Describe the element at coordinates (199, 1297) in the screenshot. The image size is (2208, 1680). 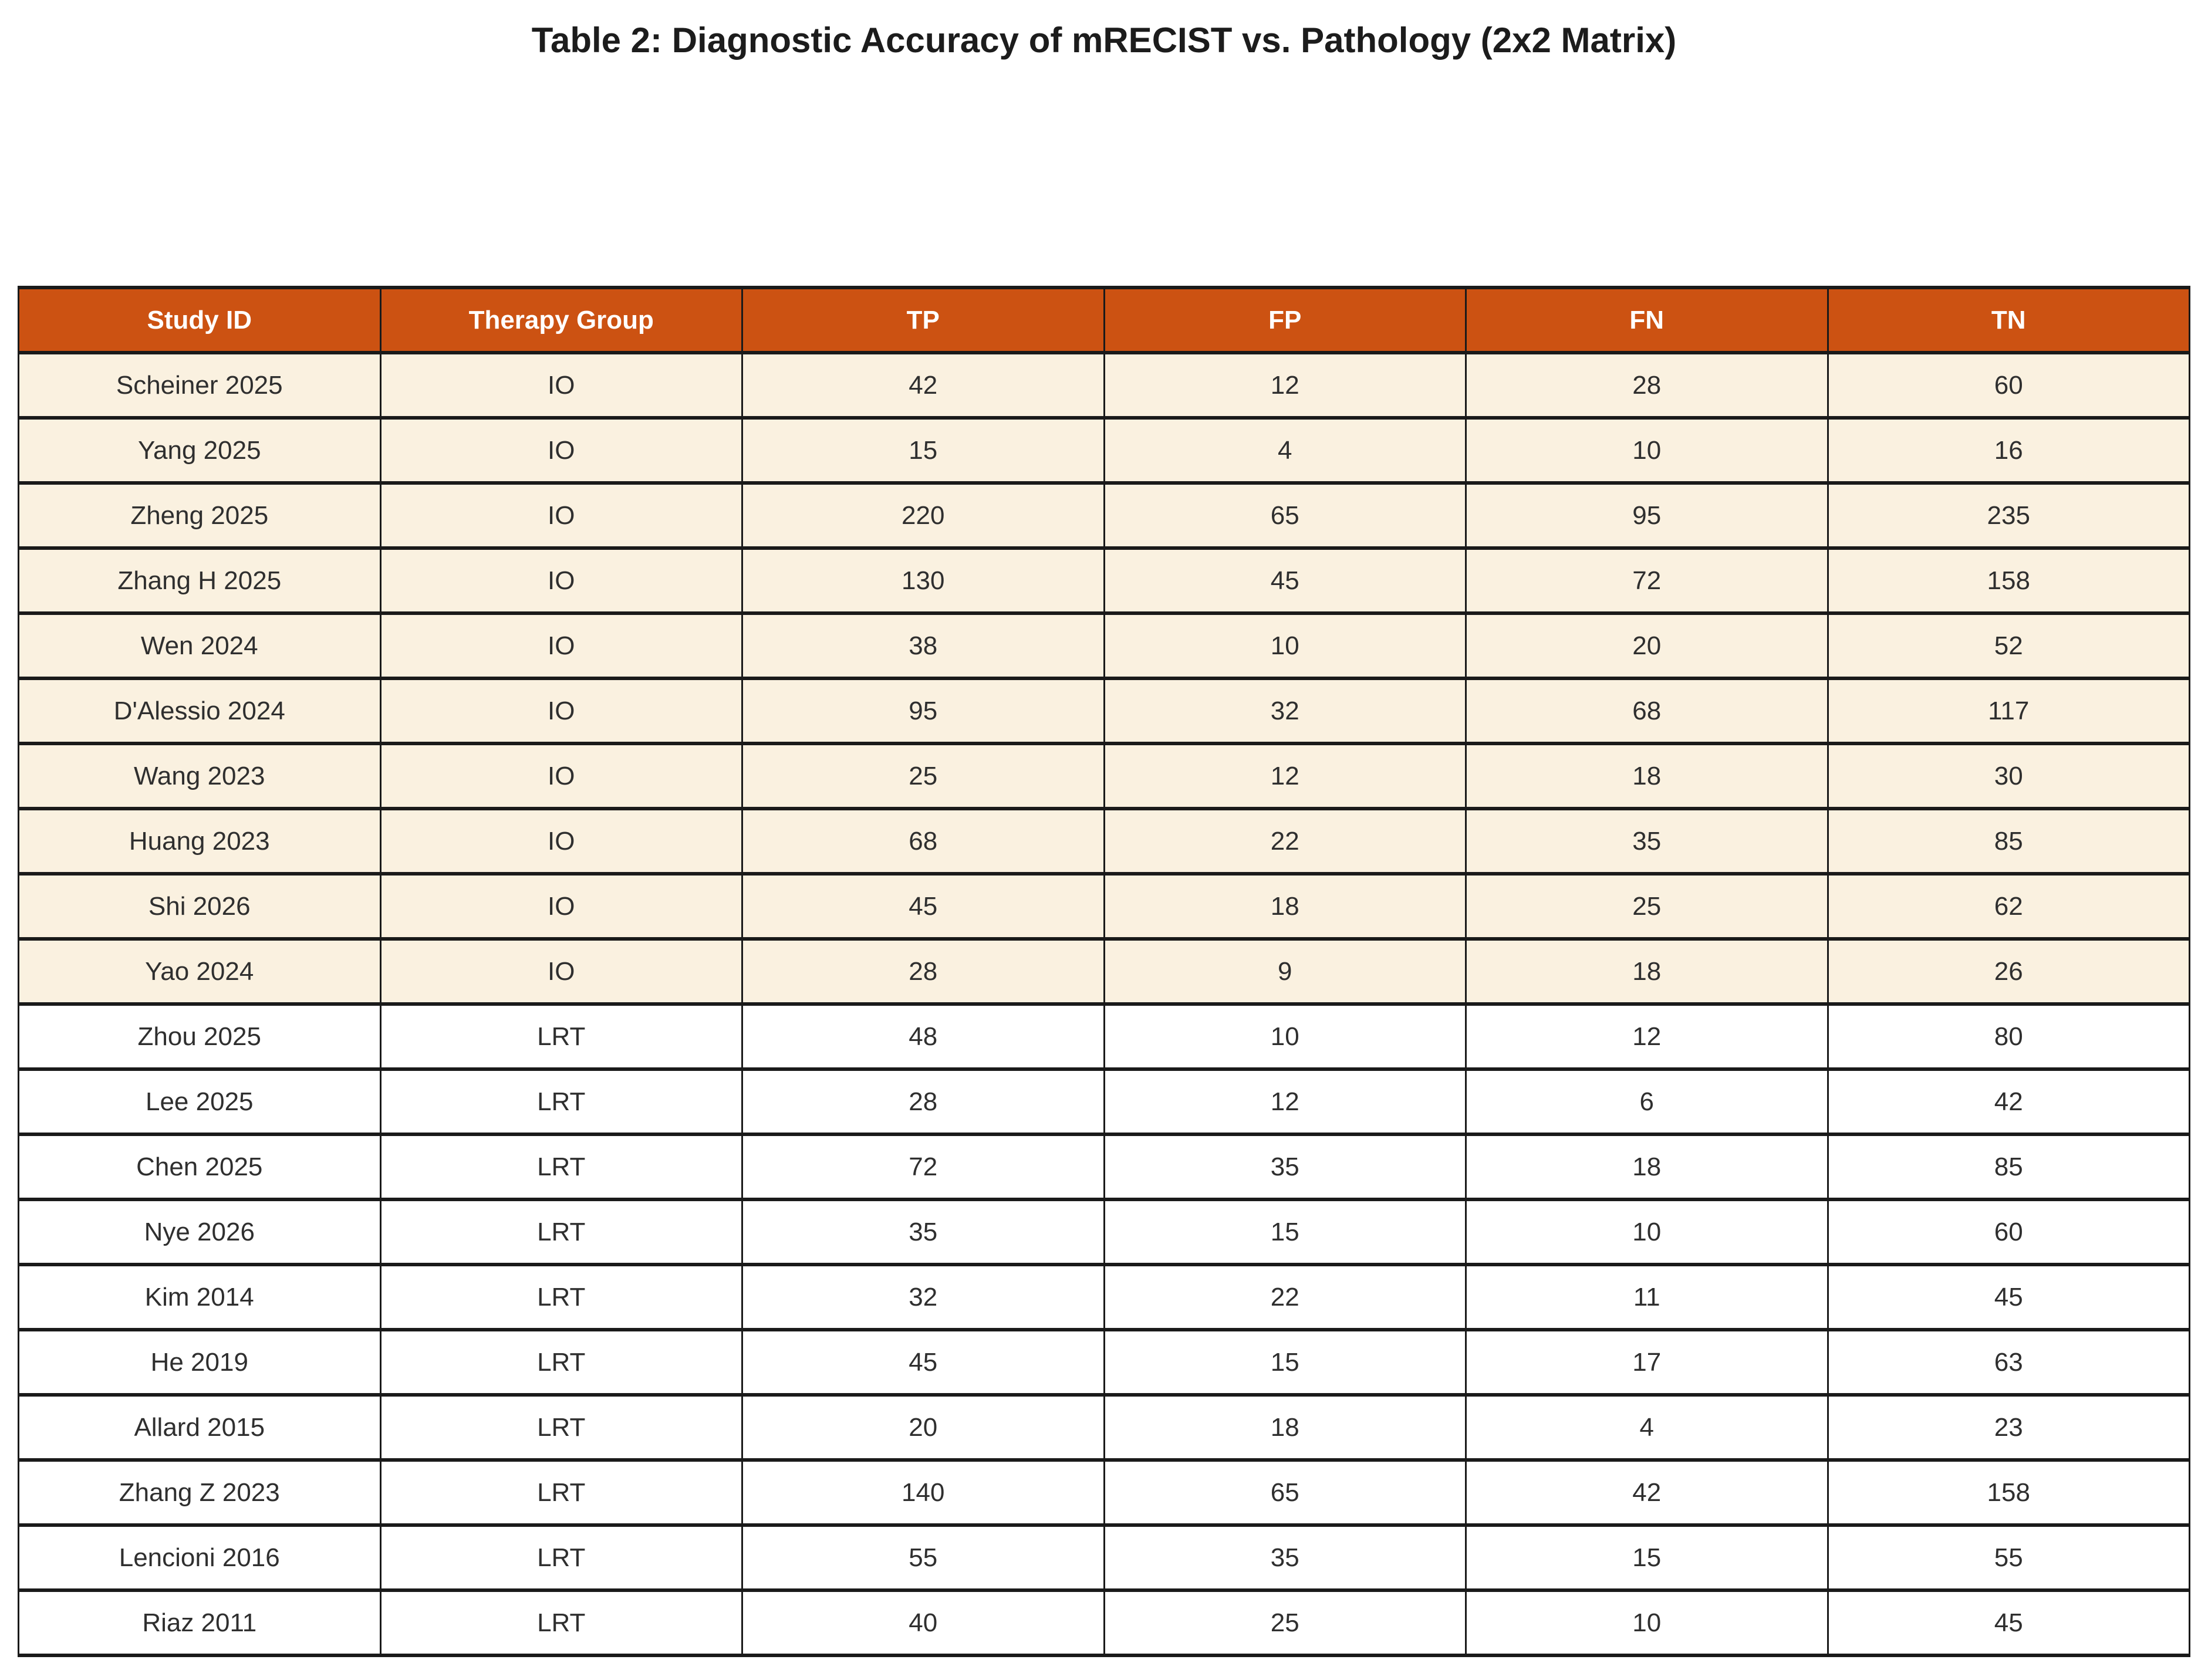
I see `table-cell: Kim 2014` at that location.